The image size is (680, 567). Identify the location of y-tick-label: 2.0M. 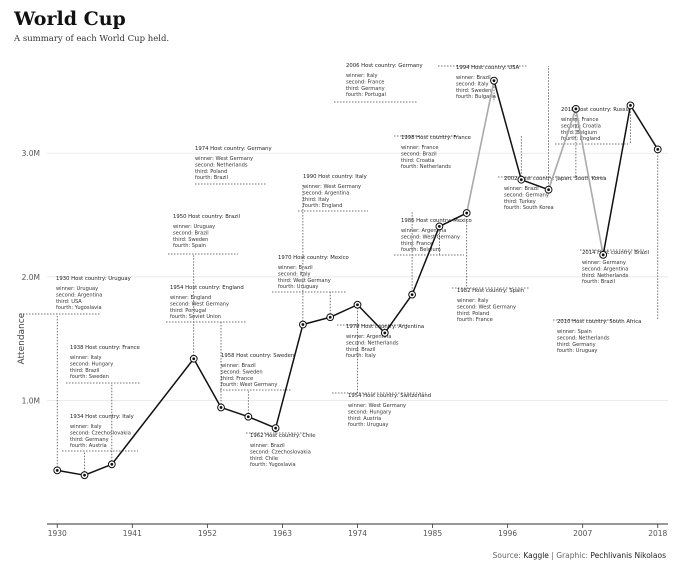
(31, 277).